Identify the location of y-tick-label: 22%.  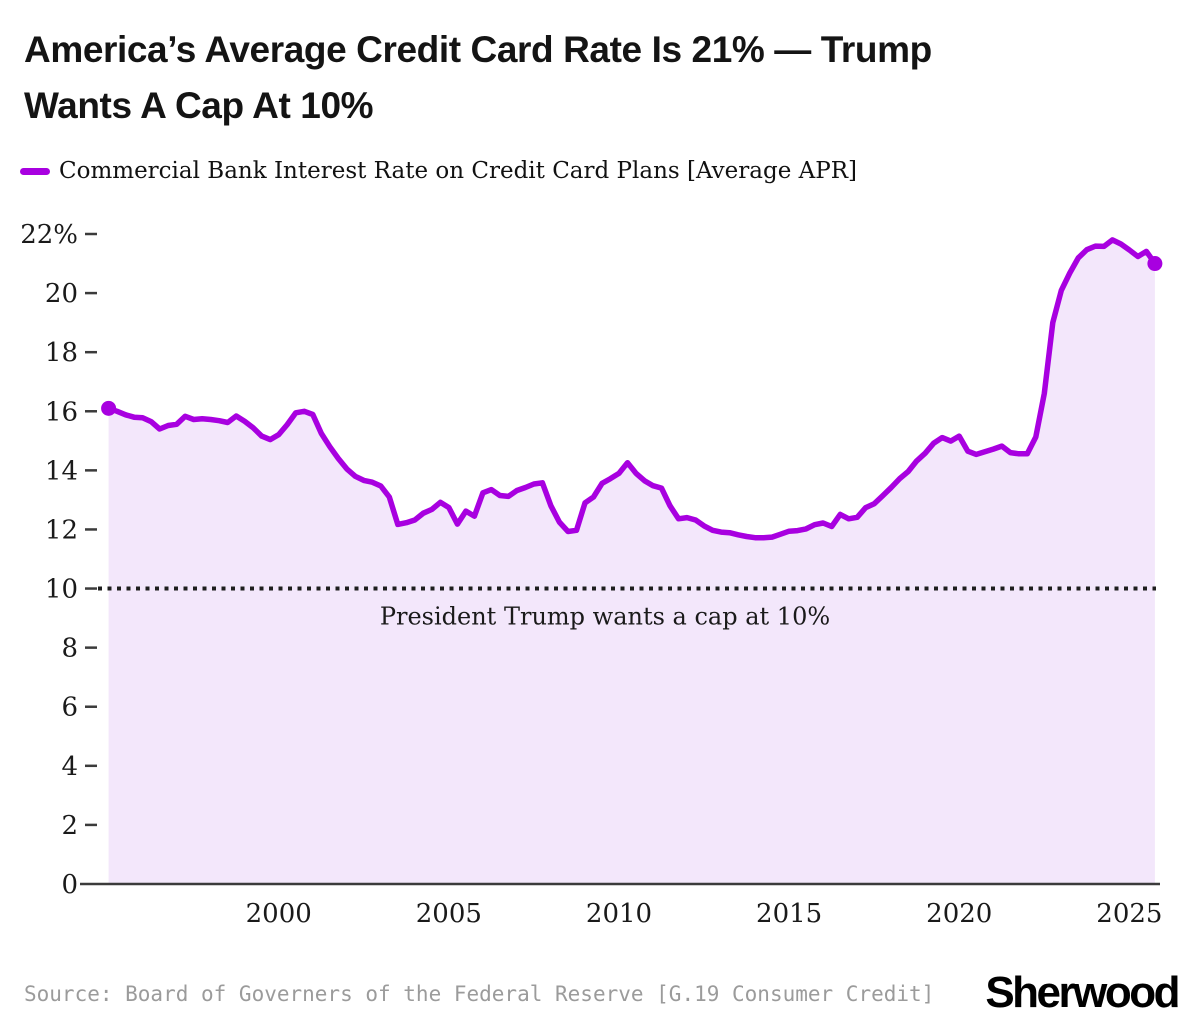
(49, 235).